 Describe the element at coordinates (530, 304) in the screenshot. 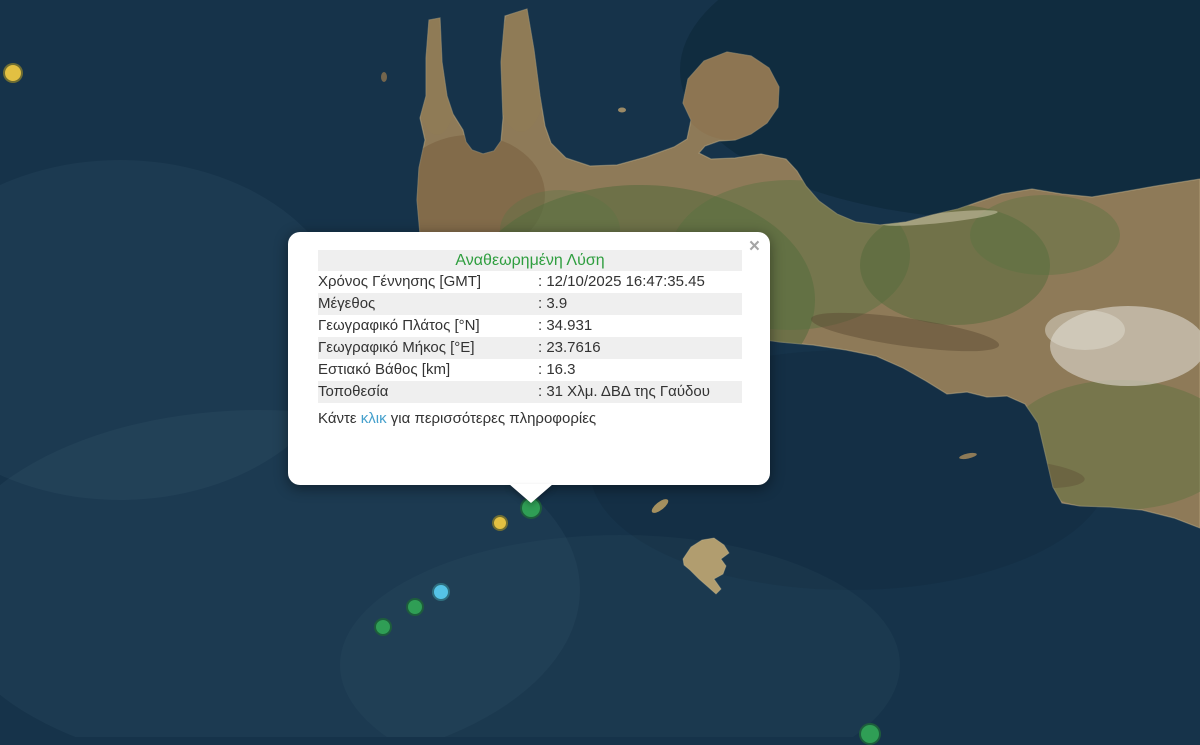

I see `popup-row: Μέγεθος : 3.9` at that location.